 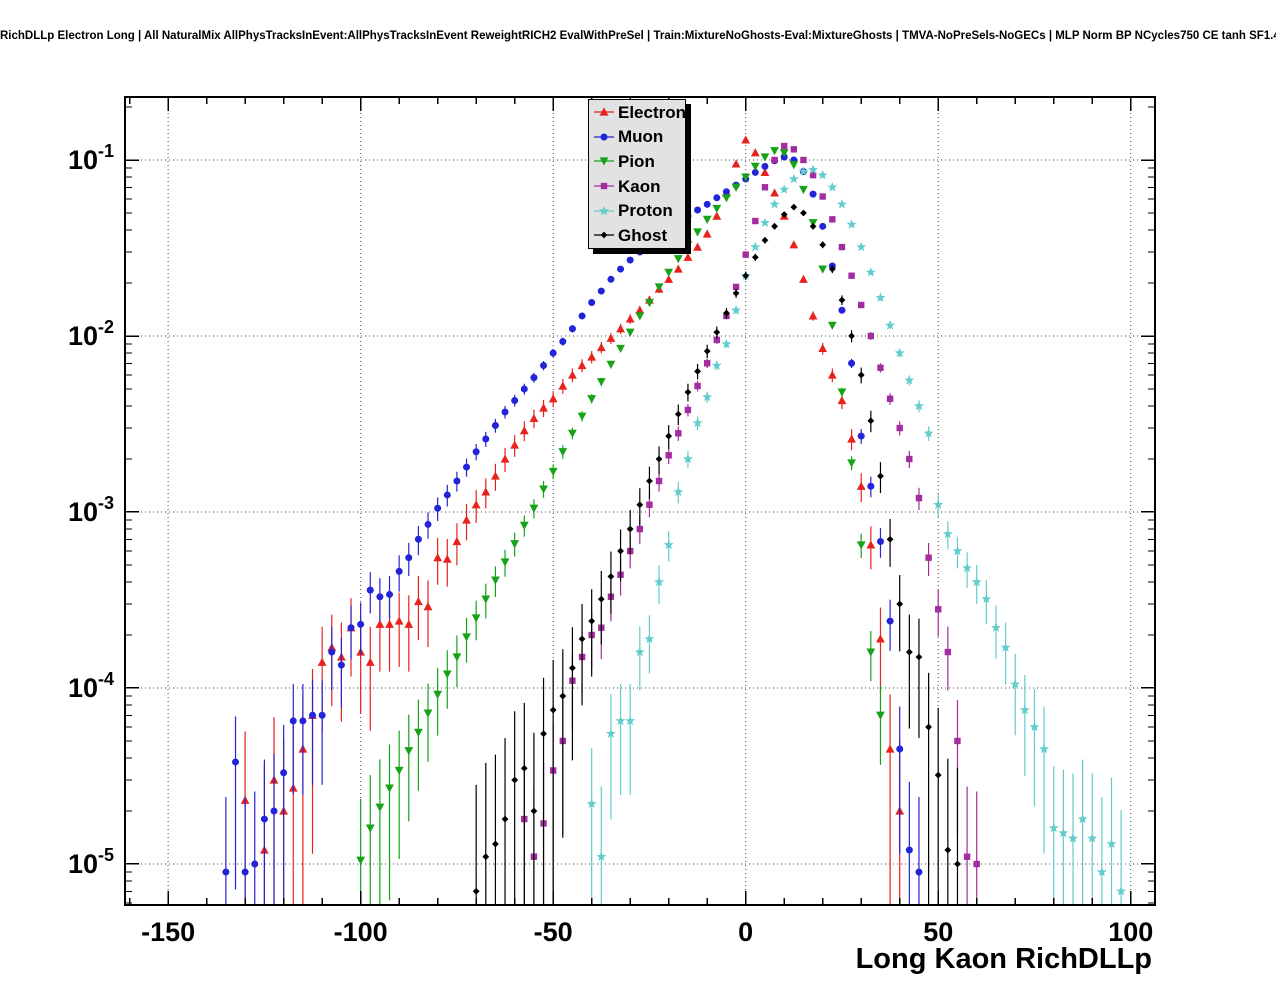 What do you see at coordinates (91, 510) in the screenshot?
I see `svg-text: 10⁻³` at bounding box center [91, 510].